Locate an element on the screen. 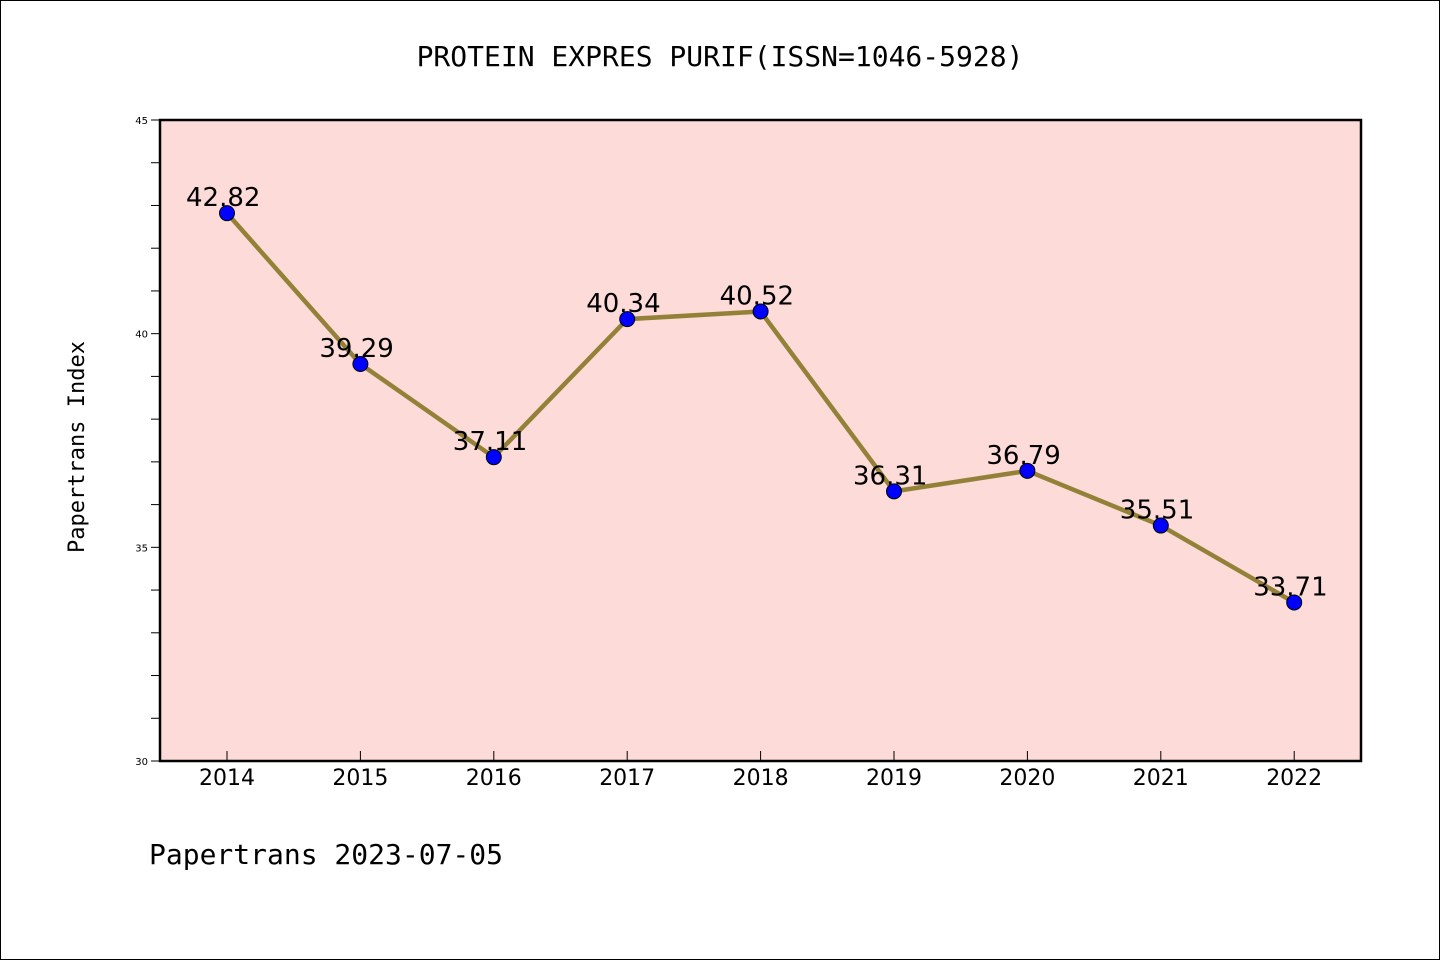 The image size is (1440, 960). x-tick-label: 2019 is located at coordinates (894, 778).